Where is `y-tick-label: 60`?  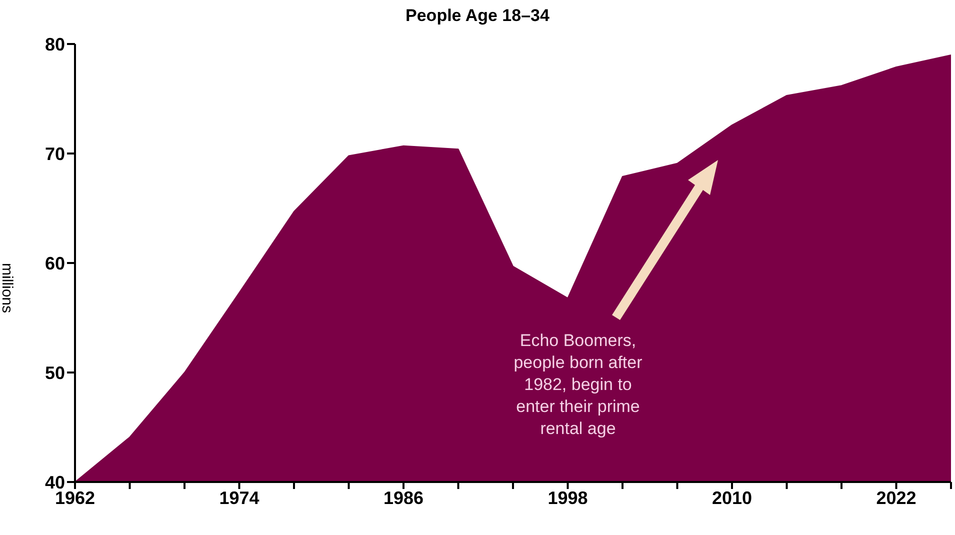
y-tick-label: 60 is located at coordinates (54, 263).